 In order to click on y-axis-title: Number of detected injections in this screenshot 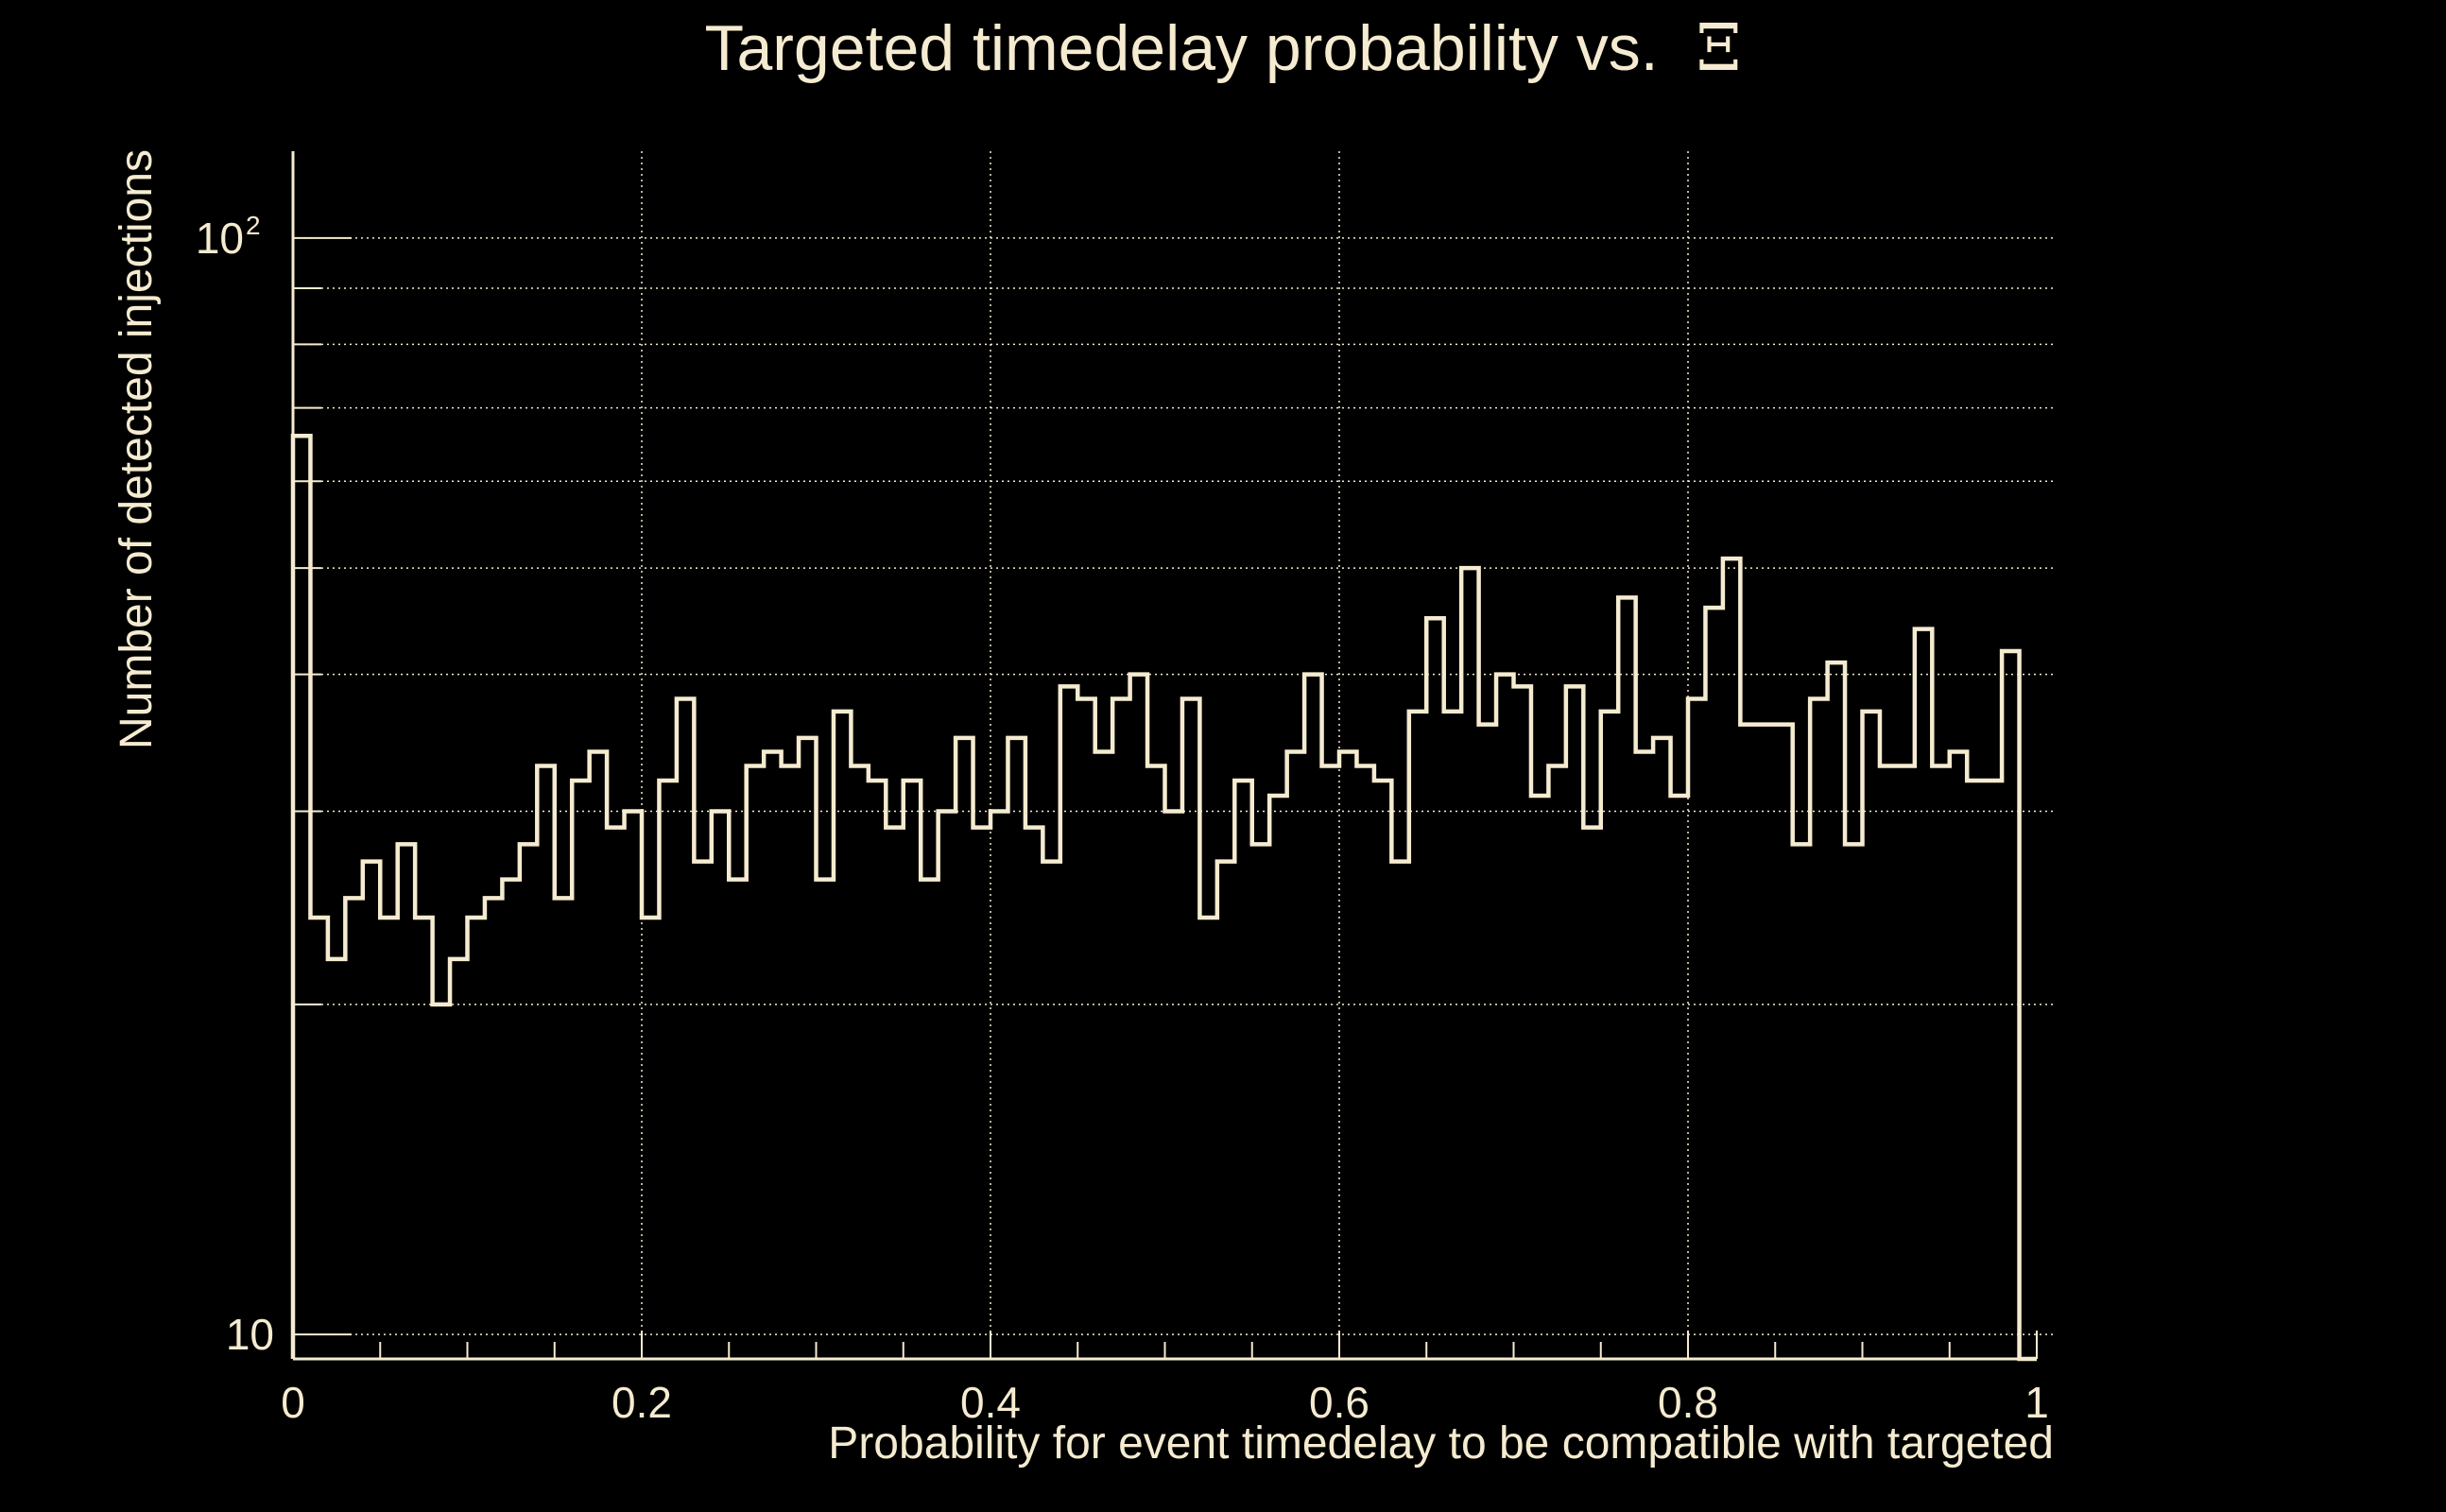, I will do `click(137, 449)`.